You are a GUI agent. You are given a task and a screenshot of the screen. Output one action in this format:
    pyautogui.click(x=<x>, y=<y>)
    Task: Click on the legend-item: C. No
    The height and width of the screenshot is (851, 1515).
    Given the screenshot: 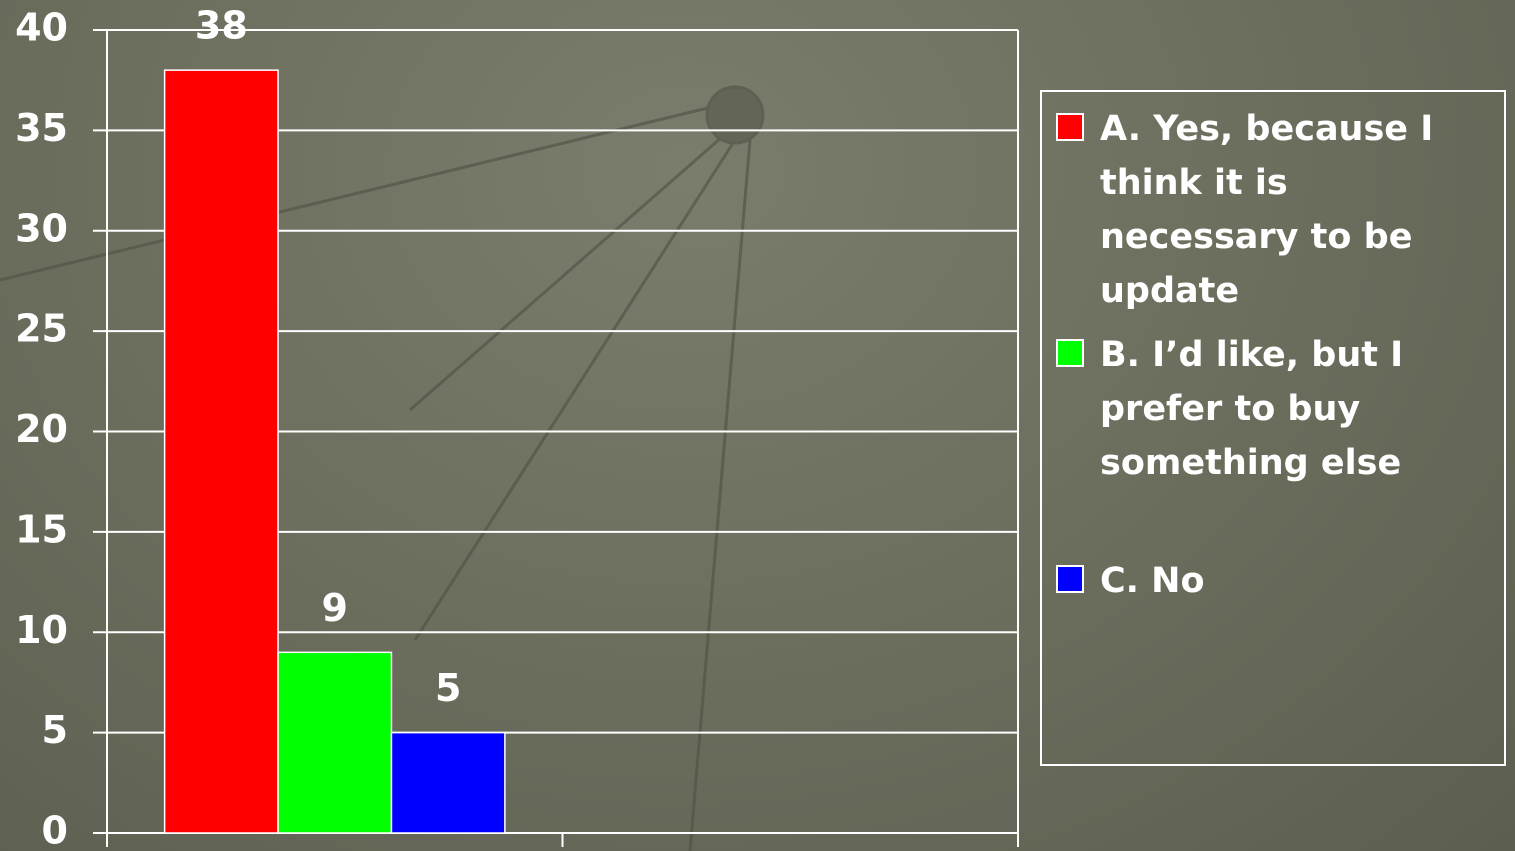 What is the action you would take?
    pyautogui.click(x=1276, y=581)
    